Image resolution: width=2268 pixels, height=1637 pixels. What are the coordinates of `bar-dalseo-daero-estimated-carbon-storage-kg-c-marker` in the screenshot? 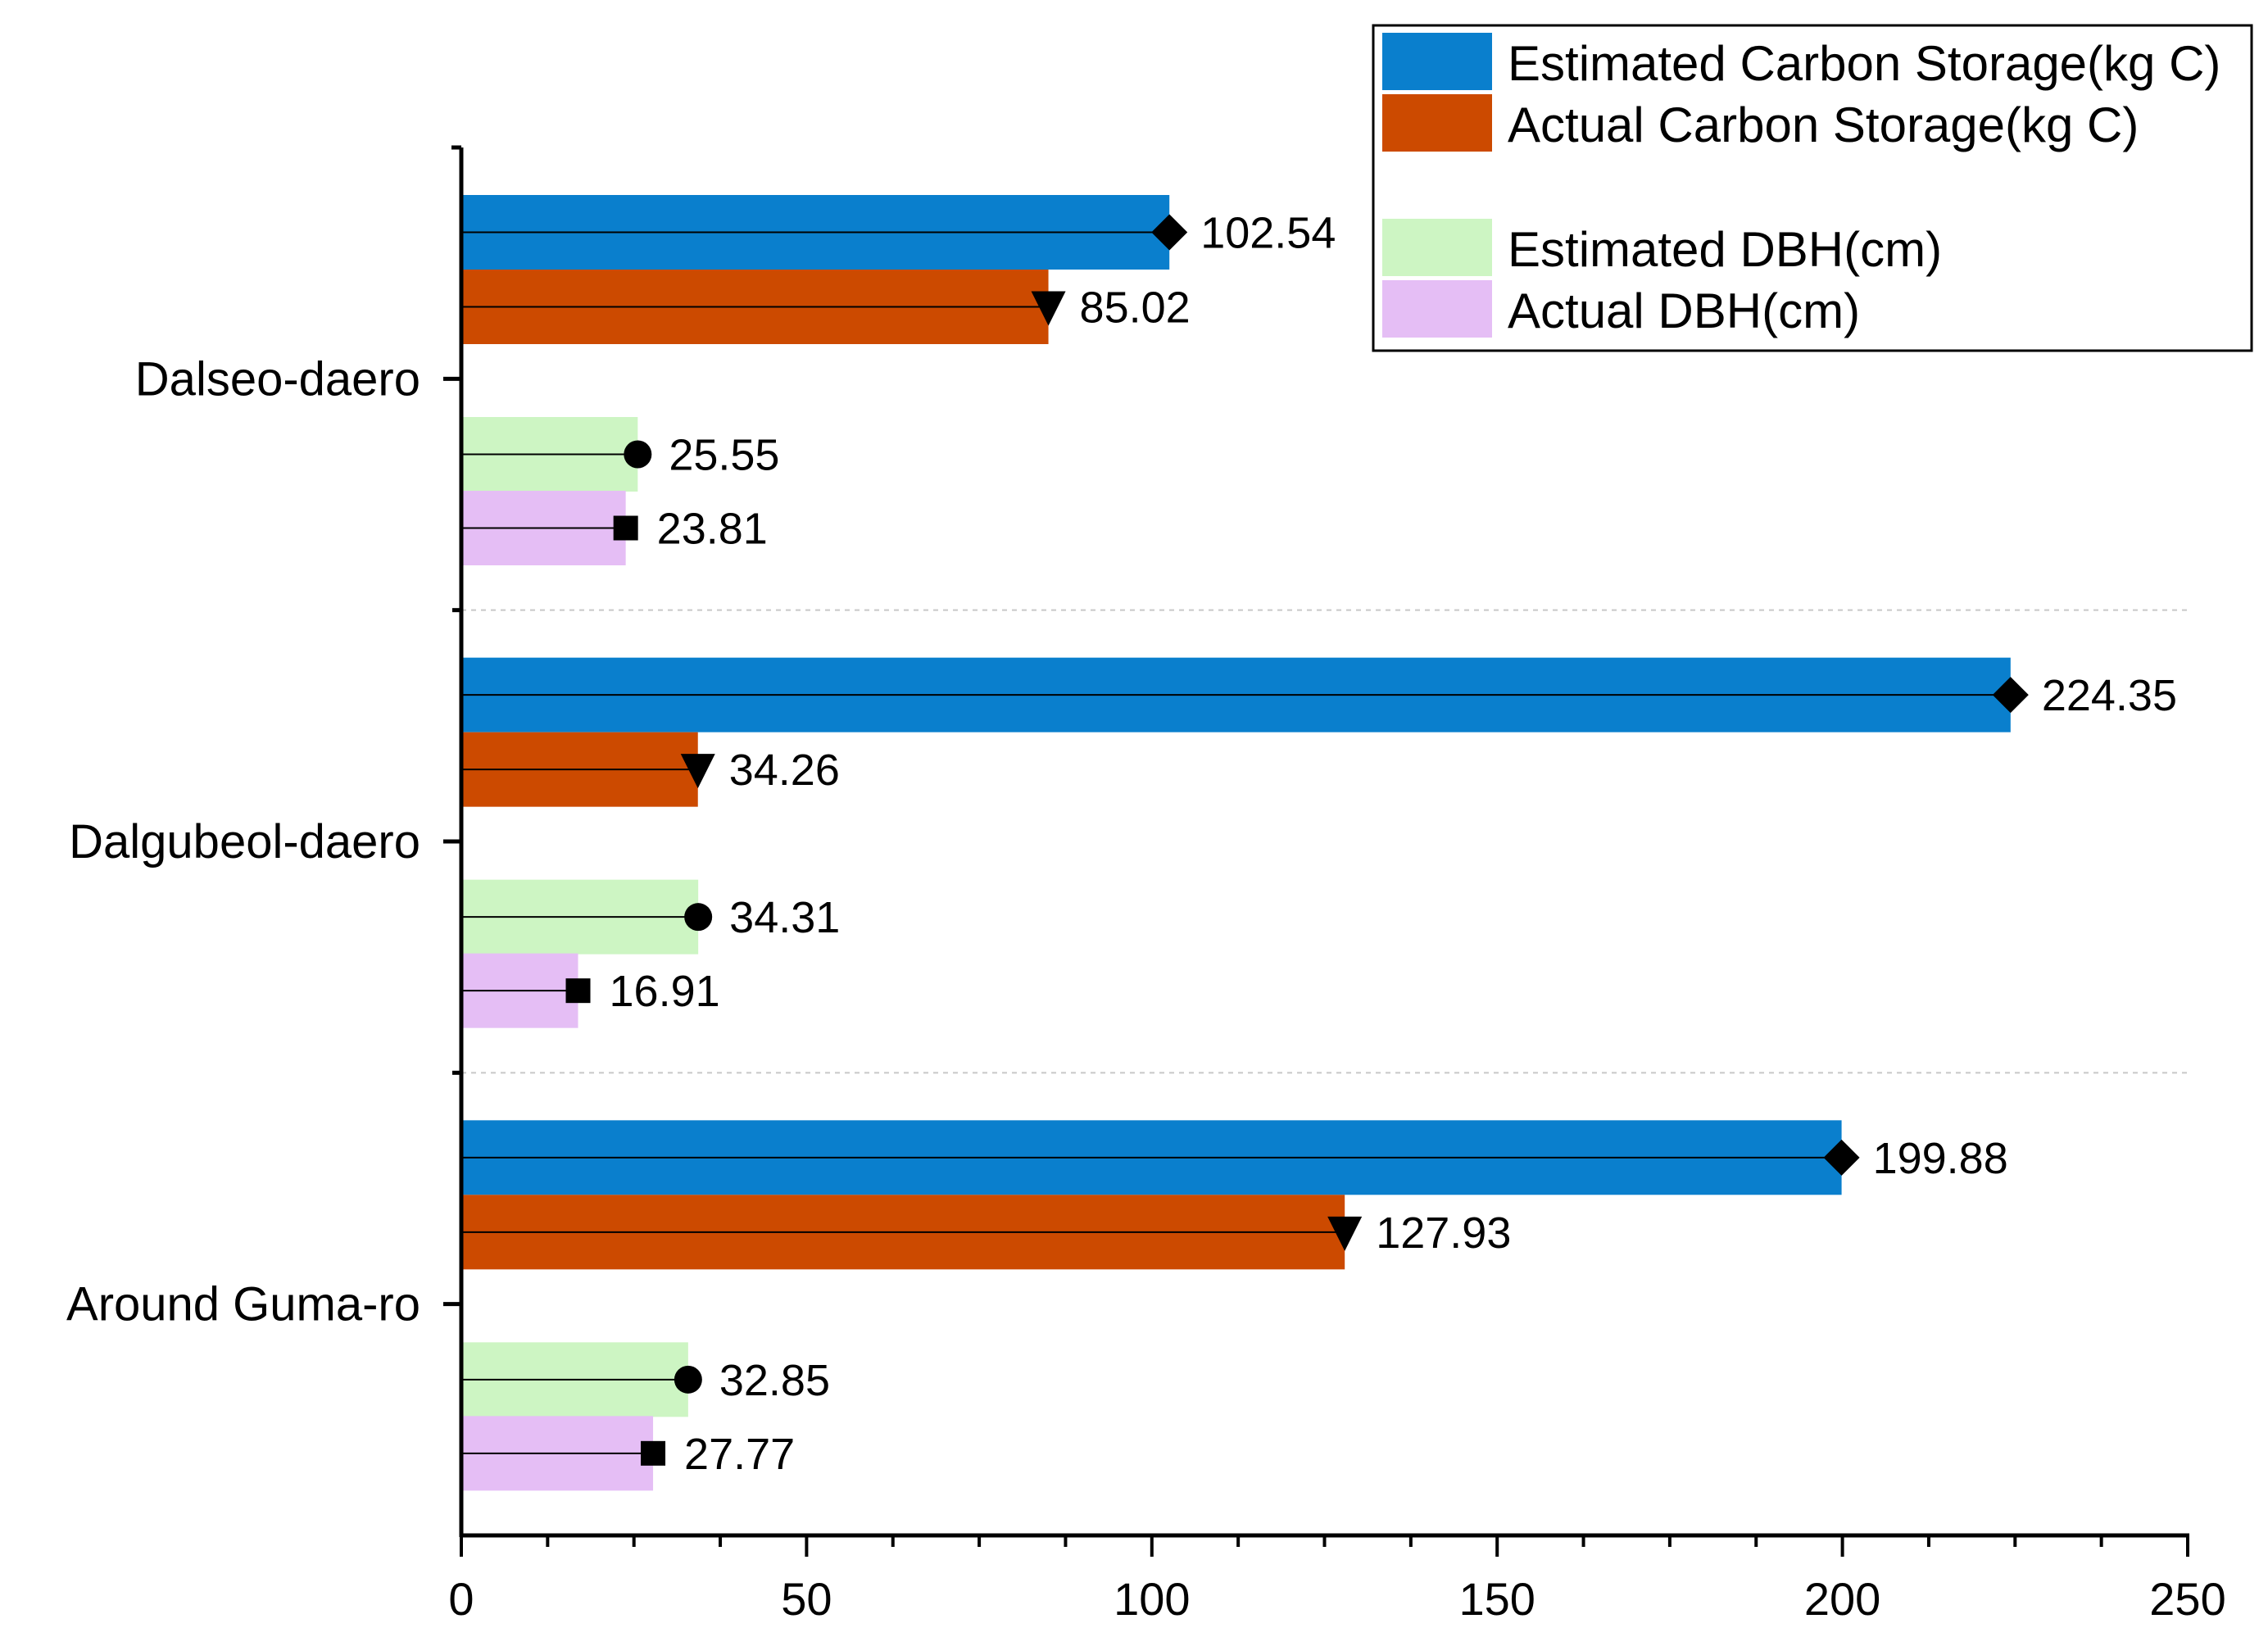 It's located at (1169, 232).